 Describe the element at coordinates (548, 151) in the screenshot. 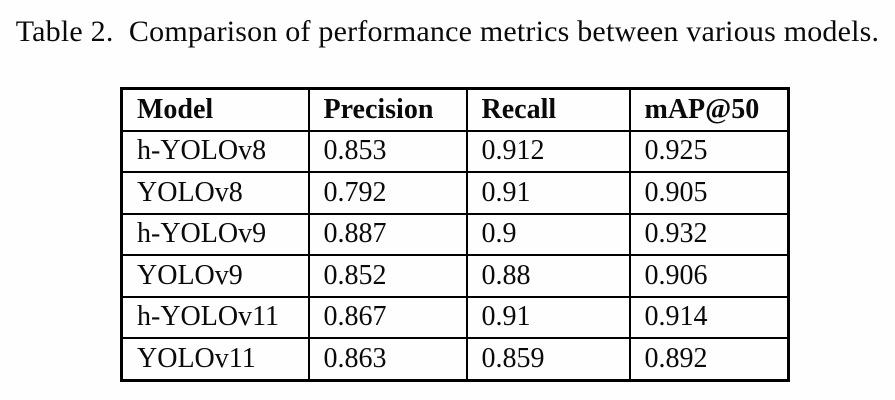

I see `cell-recall: 0.912` at that location.